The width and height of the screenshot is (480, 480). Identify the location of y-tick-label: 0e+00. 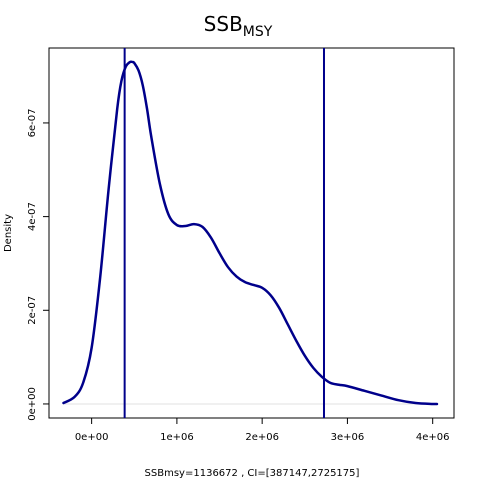
(32, 404).